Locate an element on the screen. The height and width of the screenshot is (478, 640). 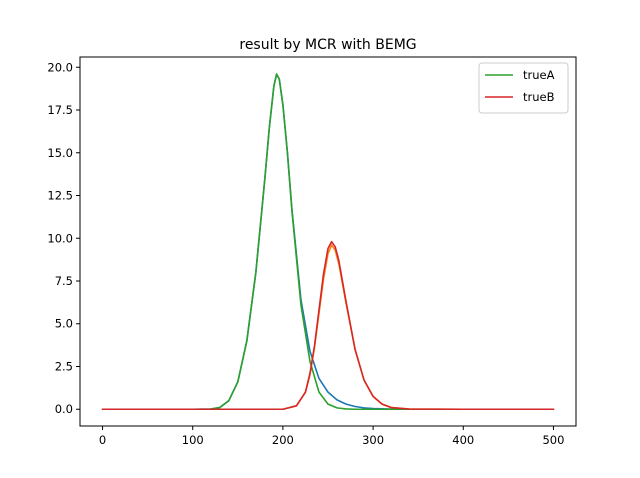
x-axis-ticks: 0 100 200 300 400 500 is located at coordinates (331, 436).